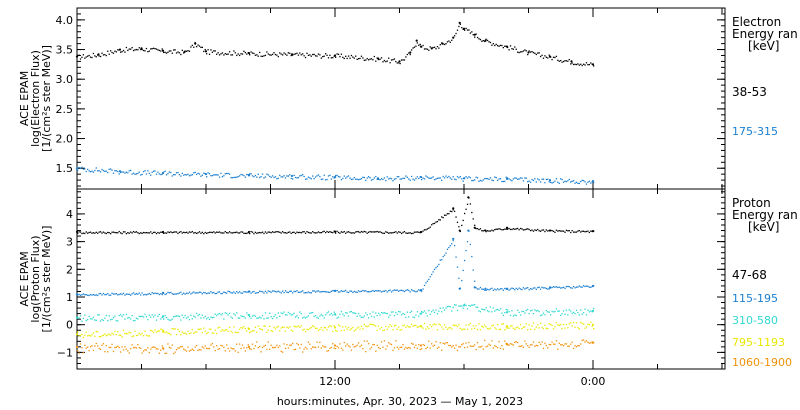 This screenshot has height=410, width=800. Describe the element at coordinates (765, 215) in the screenshot. I see `proton-legend-title: Energy ran` at that location.